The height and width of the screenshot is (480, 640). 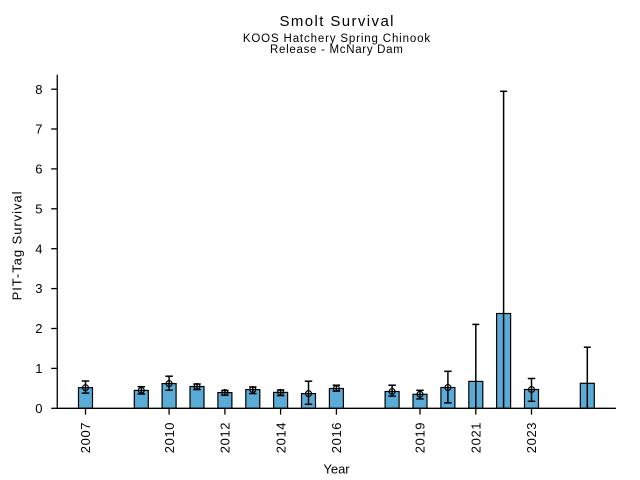 I want to click on svg-text: 2021, so click(x=475, y=437).